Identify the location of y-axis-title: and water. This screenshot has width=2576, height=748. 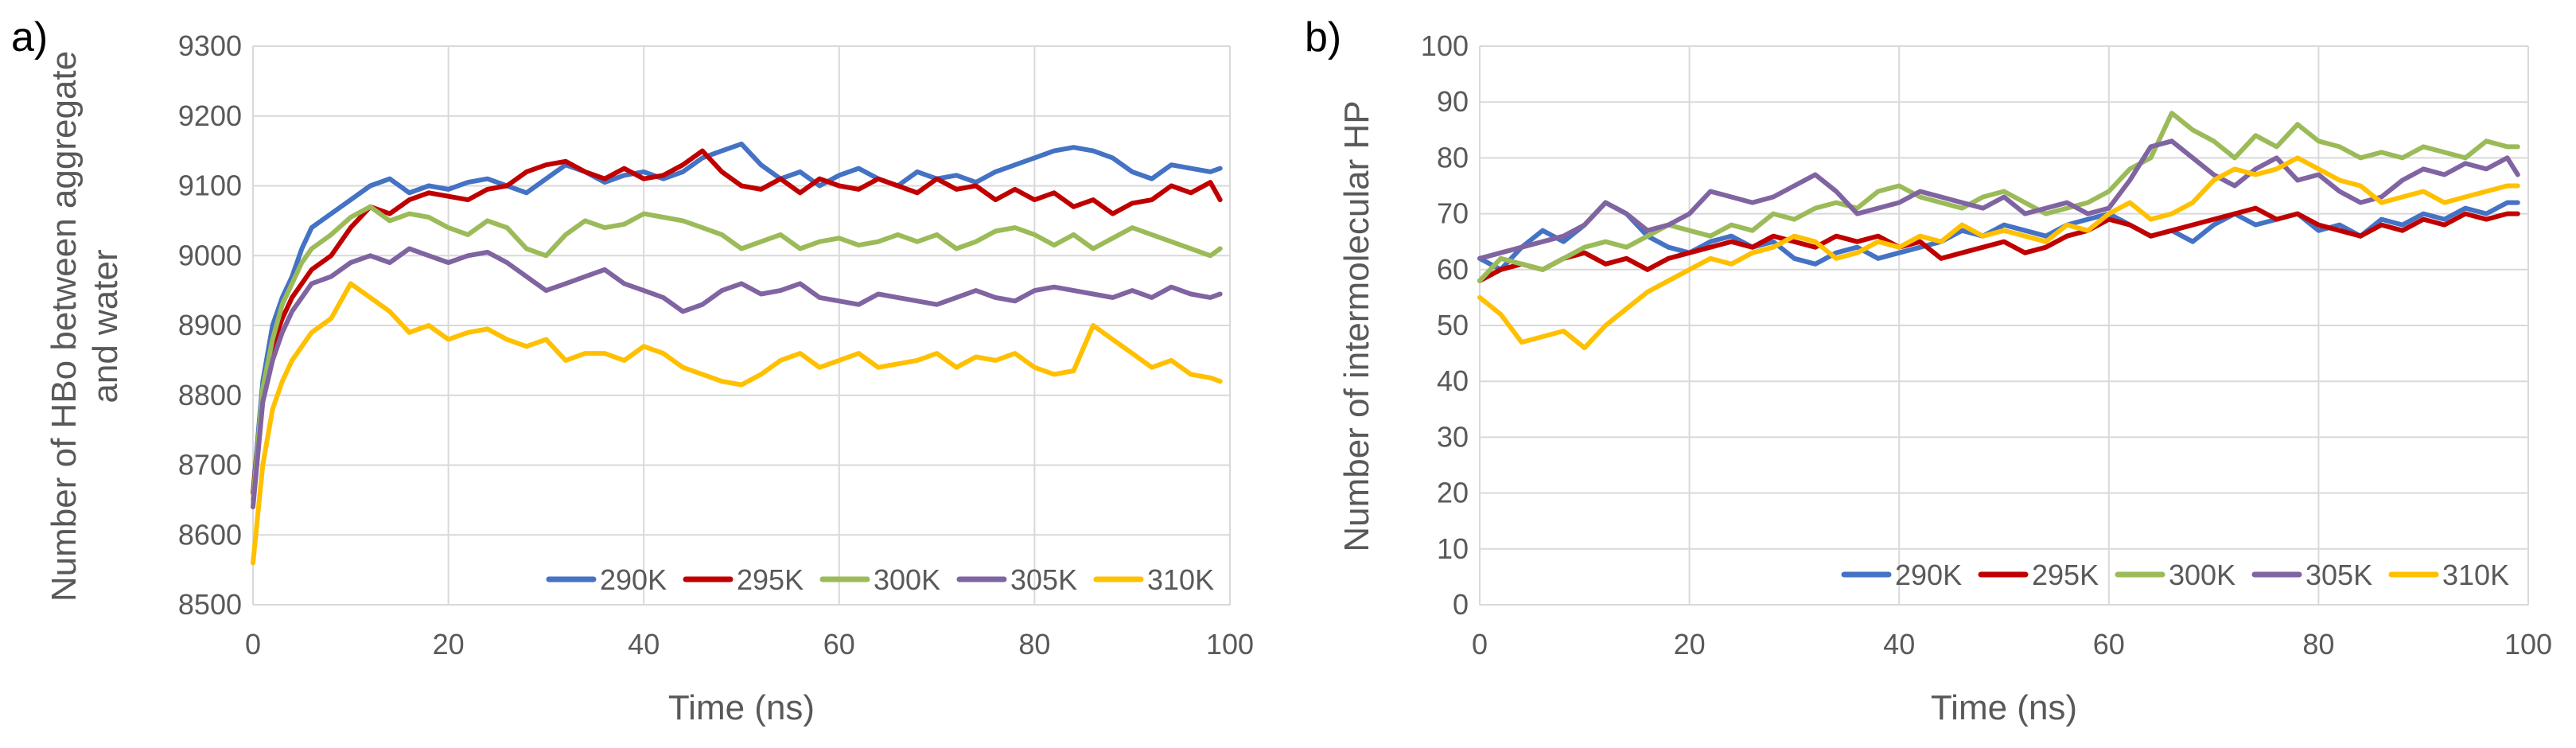
(106, 326).